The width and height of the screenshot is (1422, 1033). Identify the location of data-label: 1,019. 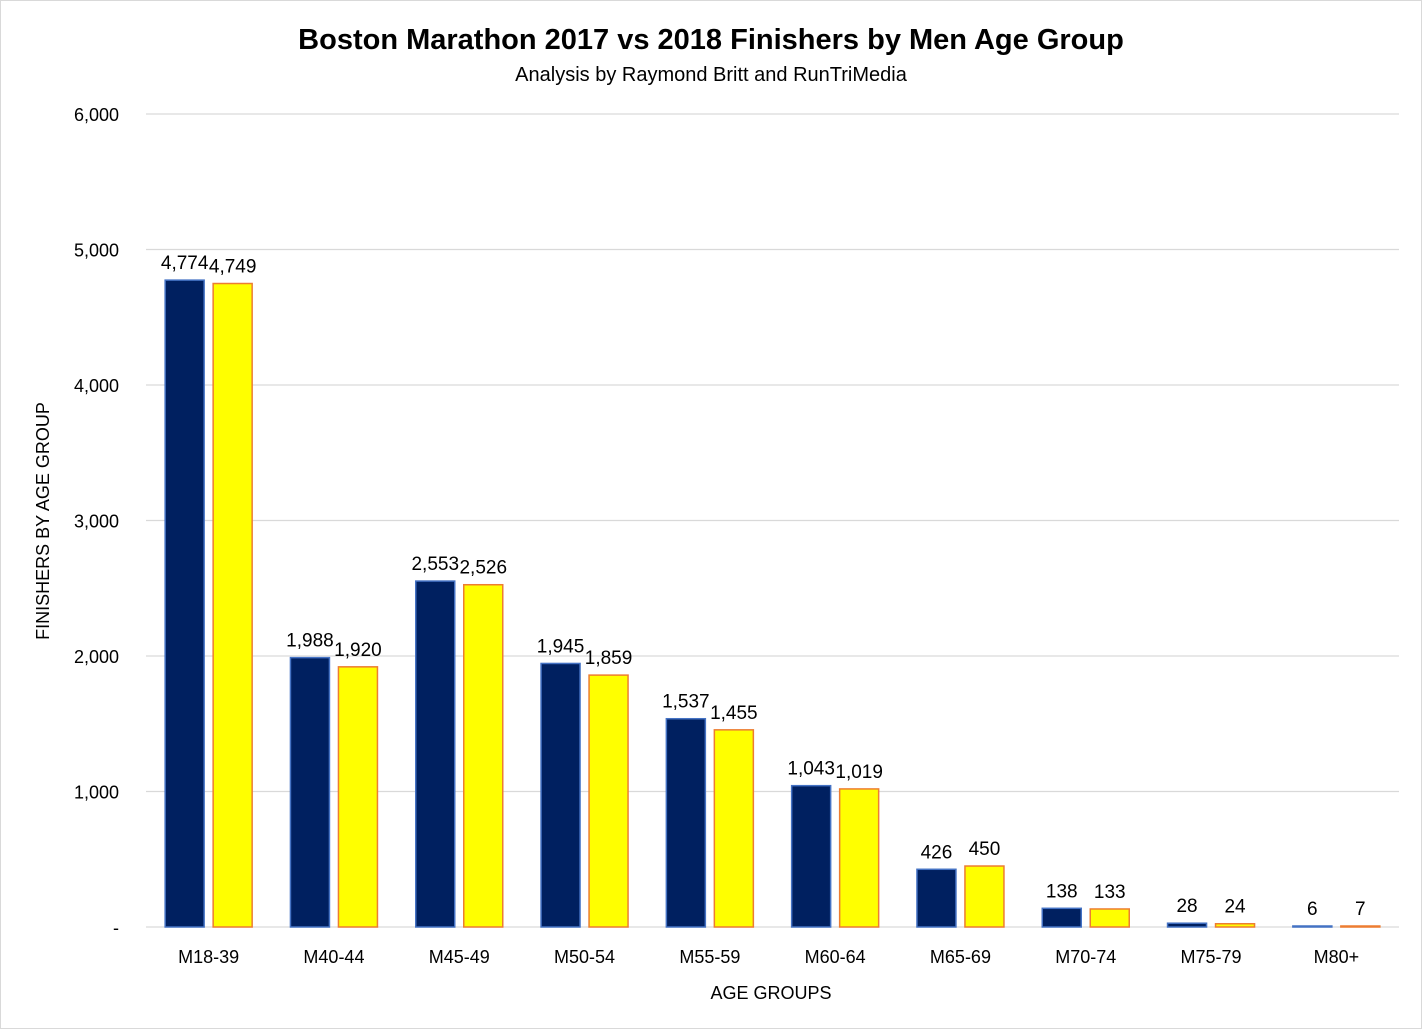
(859, 772).